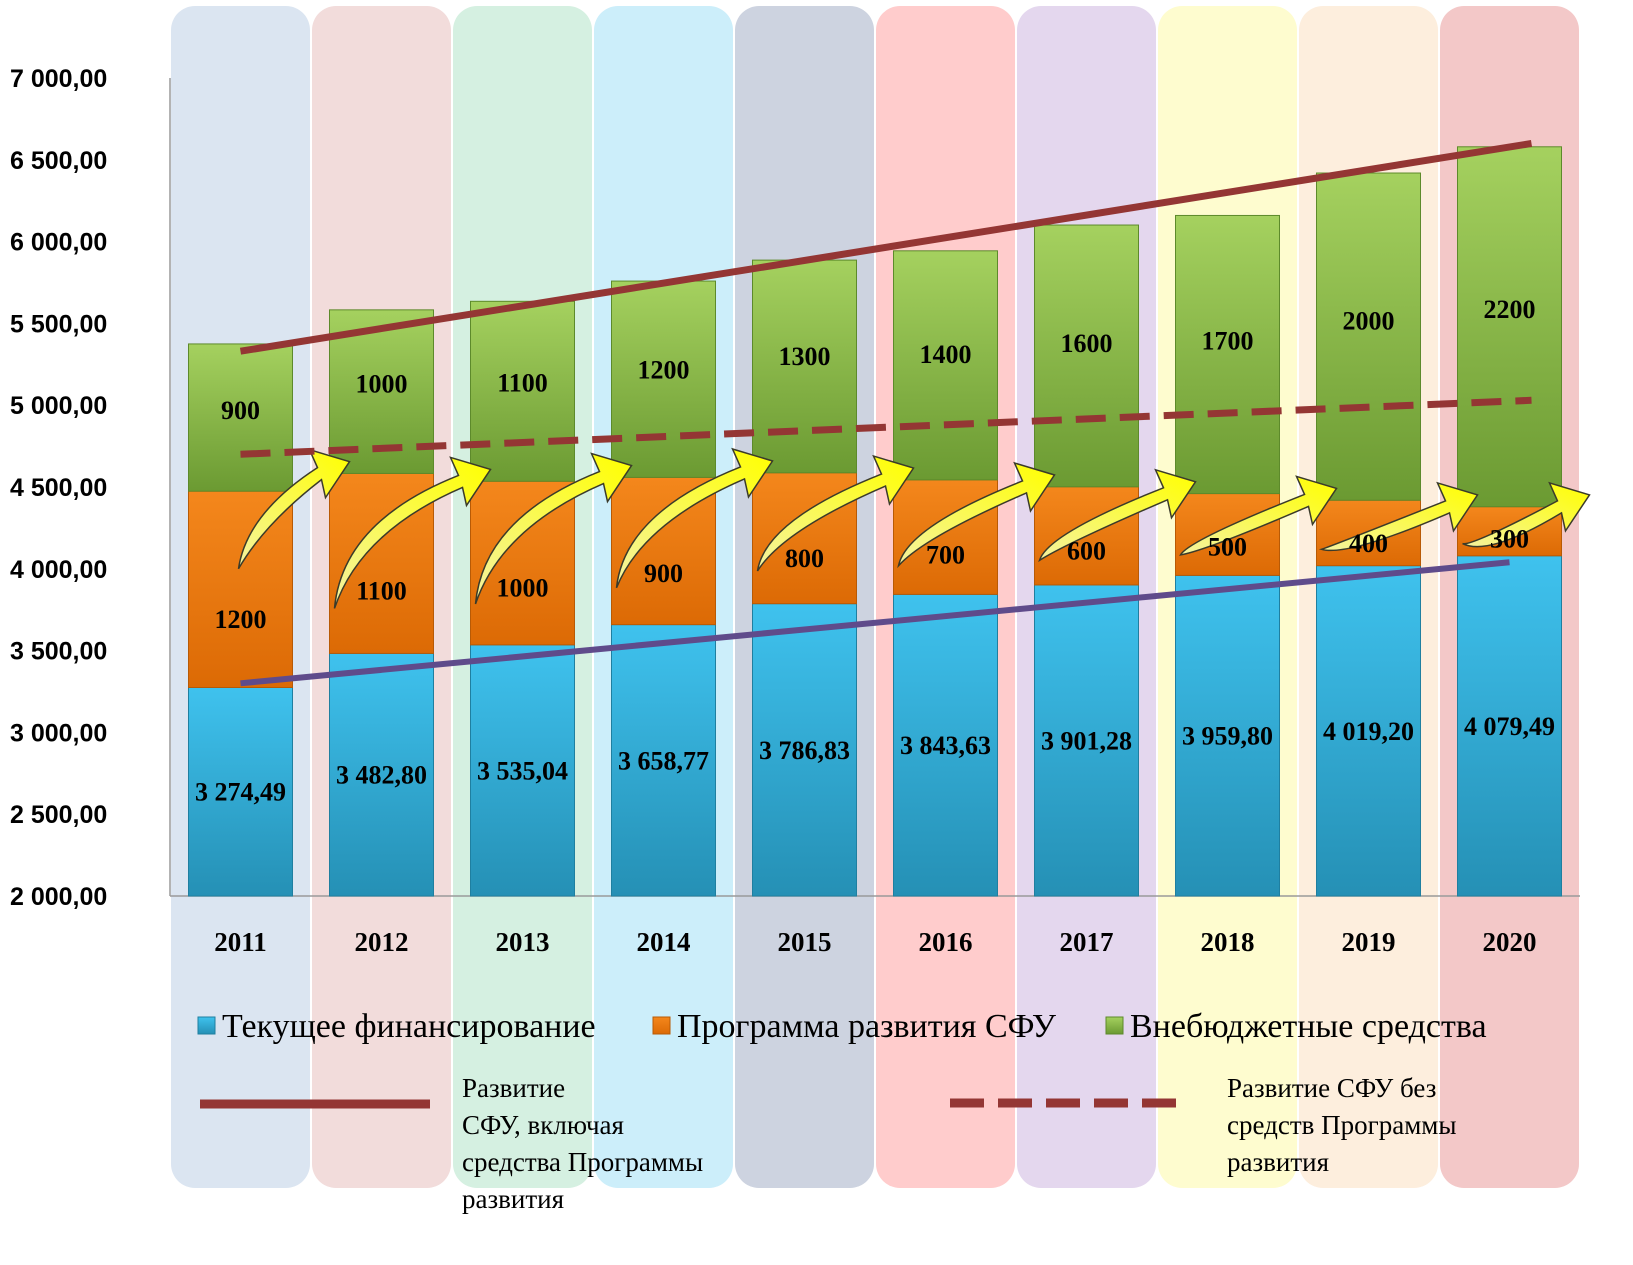 This screenshot has height=1265, width=1633. I want to click on y-tick-label: 3 000,00, so click(58, 733).